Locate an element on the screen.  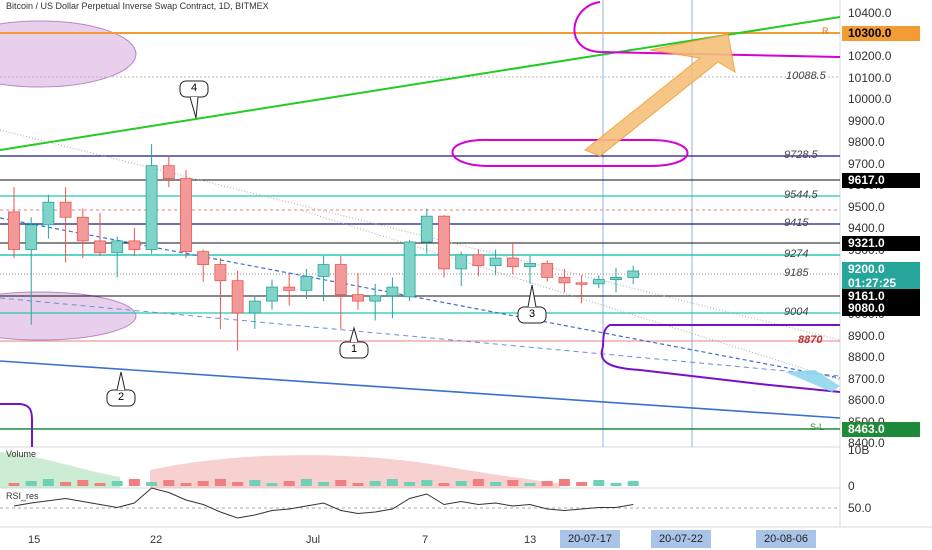
price-axis-label: 9500.0 is located at coordinates (866, 206).